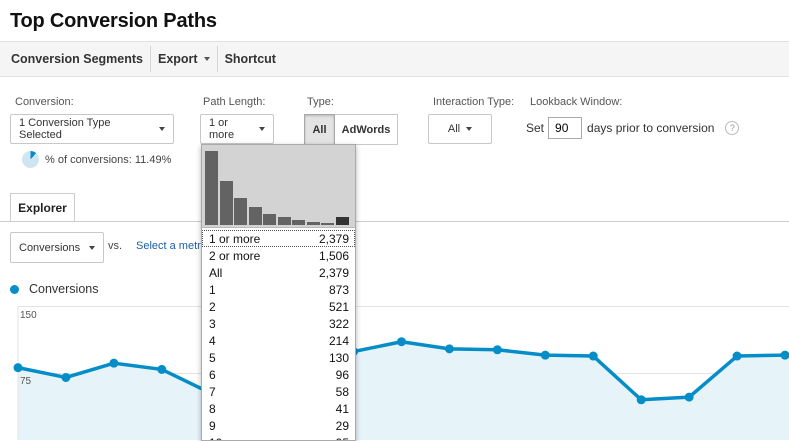 The height and width of the screenshot is (441, 789). Describe the element at coordinates (212, 340) in the screenshot. I see `option-label: 4` at that location.